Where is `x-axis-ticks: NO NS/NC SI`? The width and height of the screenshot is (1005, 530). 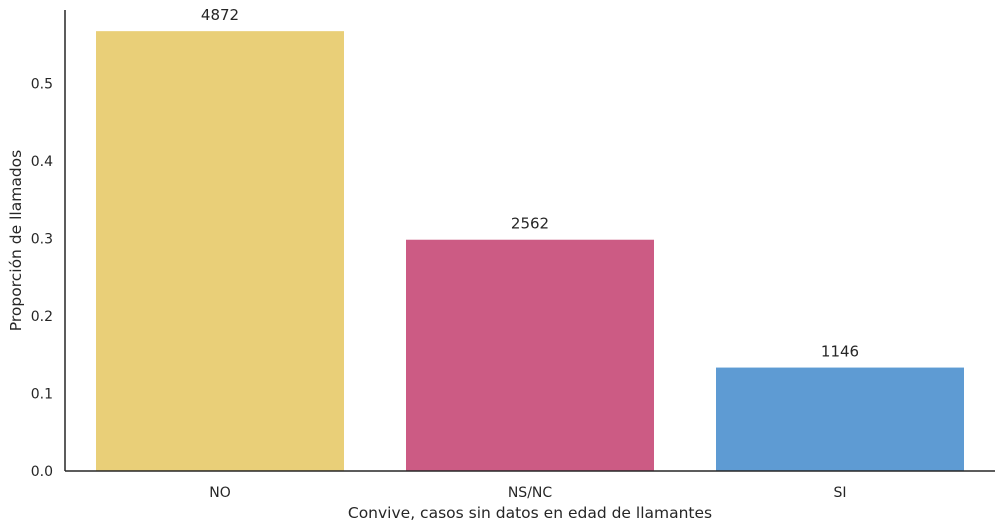
x-axis-ticks: NO NS/NC SI is located at coordinates (527, 493).